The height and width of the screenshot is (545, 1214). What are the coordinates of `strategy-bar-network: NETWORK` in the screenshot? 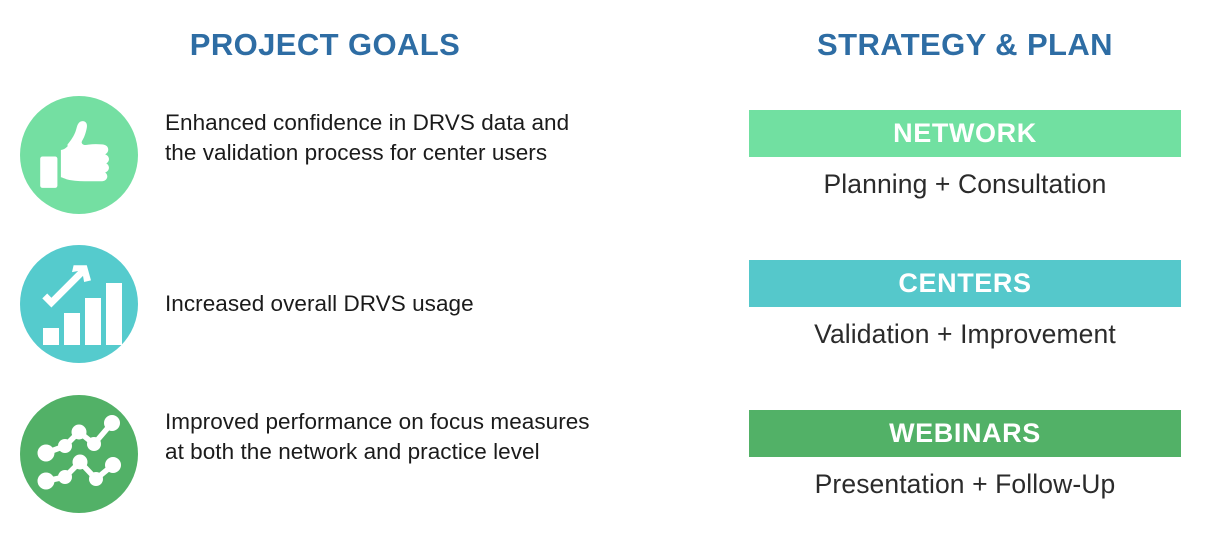 It's located at (965, 133).